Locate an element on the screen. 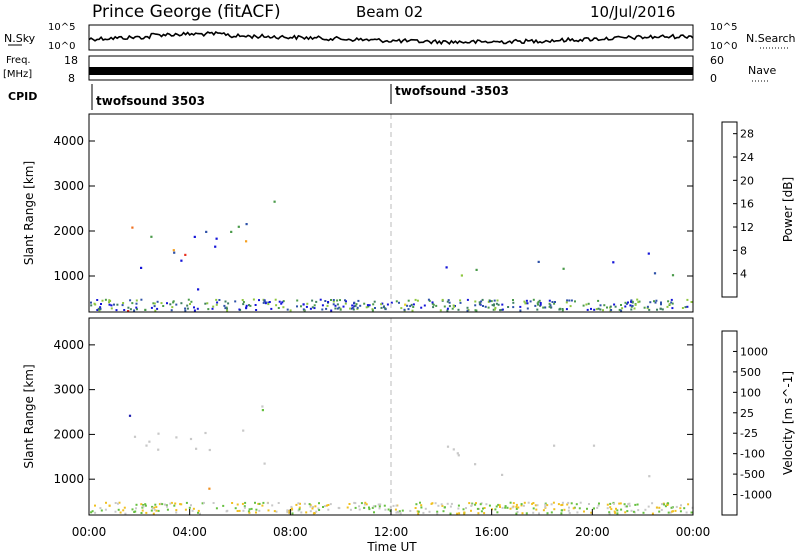 The width and height of the screenshot is (800, 558). noise-right-label: N.Search is located at coordinates (771, 38).